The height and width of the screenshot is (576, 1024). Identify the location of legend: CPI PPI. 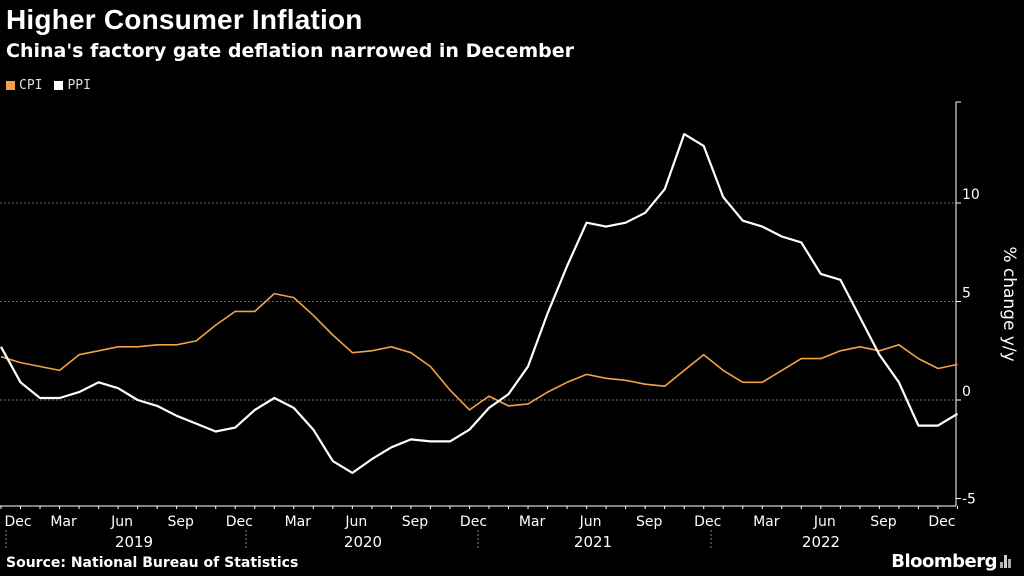
(48, 85).